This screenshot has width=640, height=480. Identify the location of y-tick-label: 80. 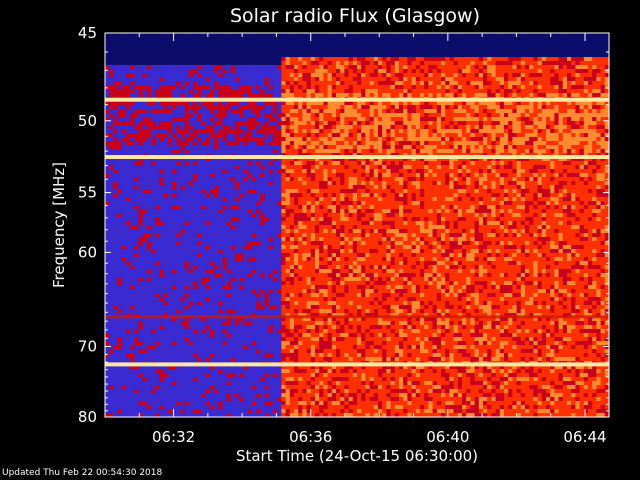
(87, 417).